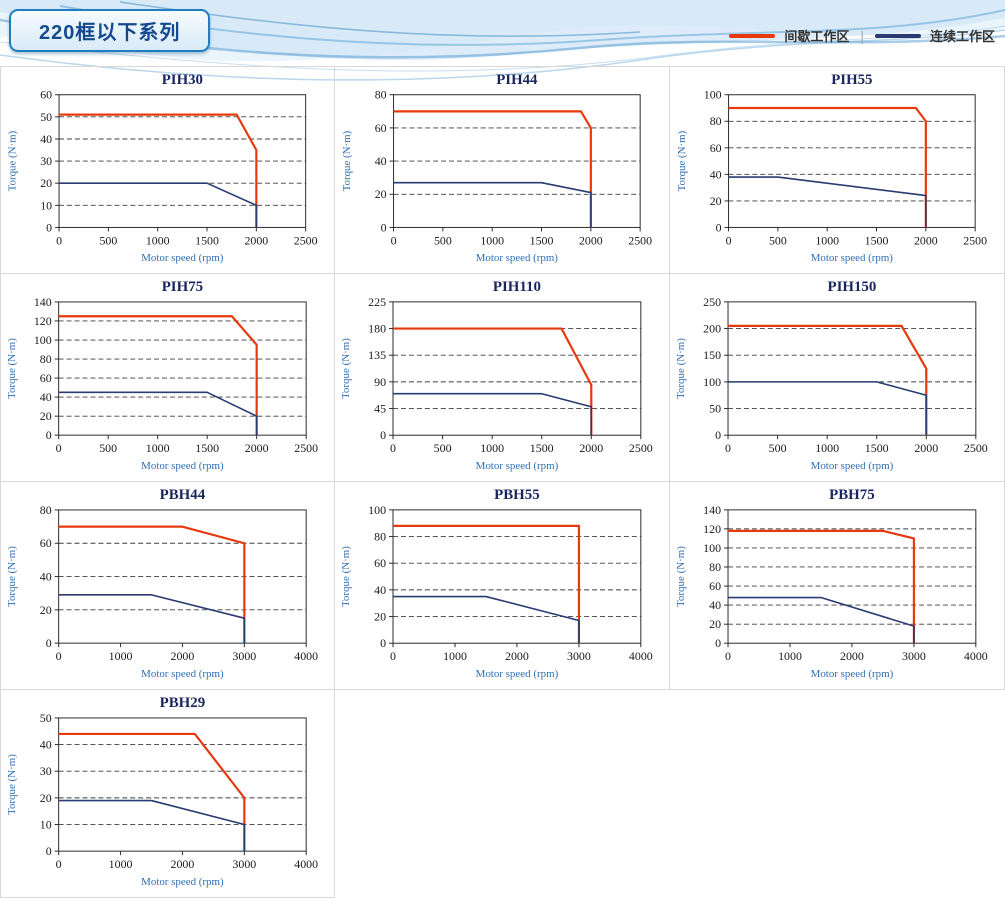 The width and height of the screenshot is (1005, 900). I want to click on plot-frame, so click(517, 576).